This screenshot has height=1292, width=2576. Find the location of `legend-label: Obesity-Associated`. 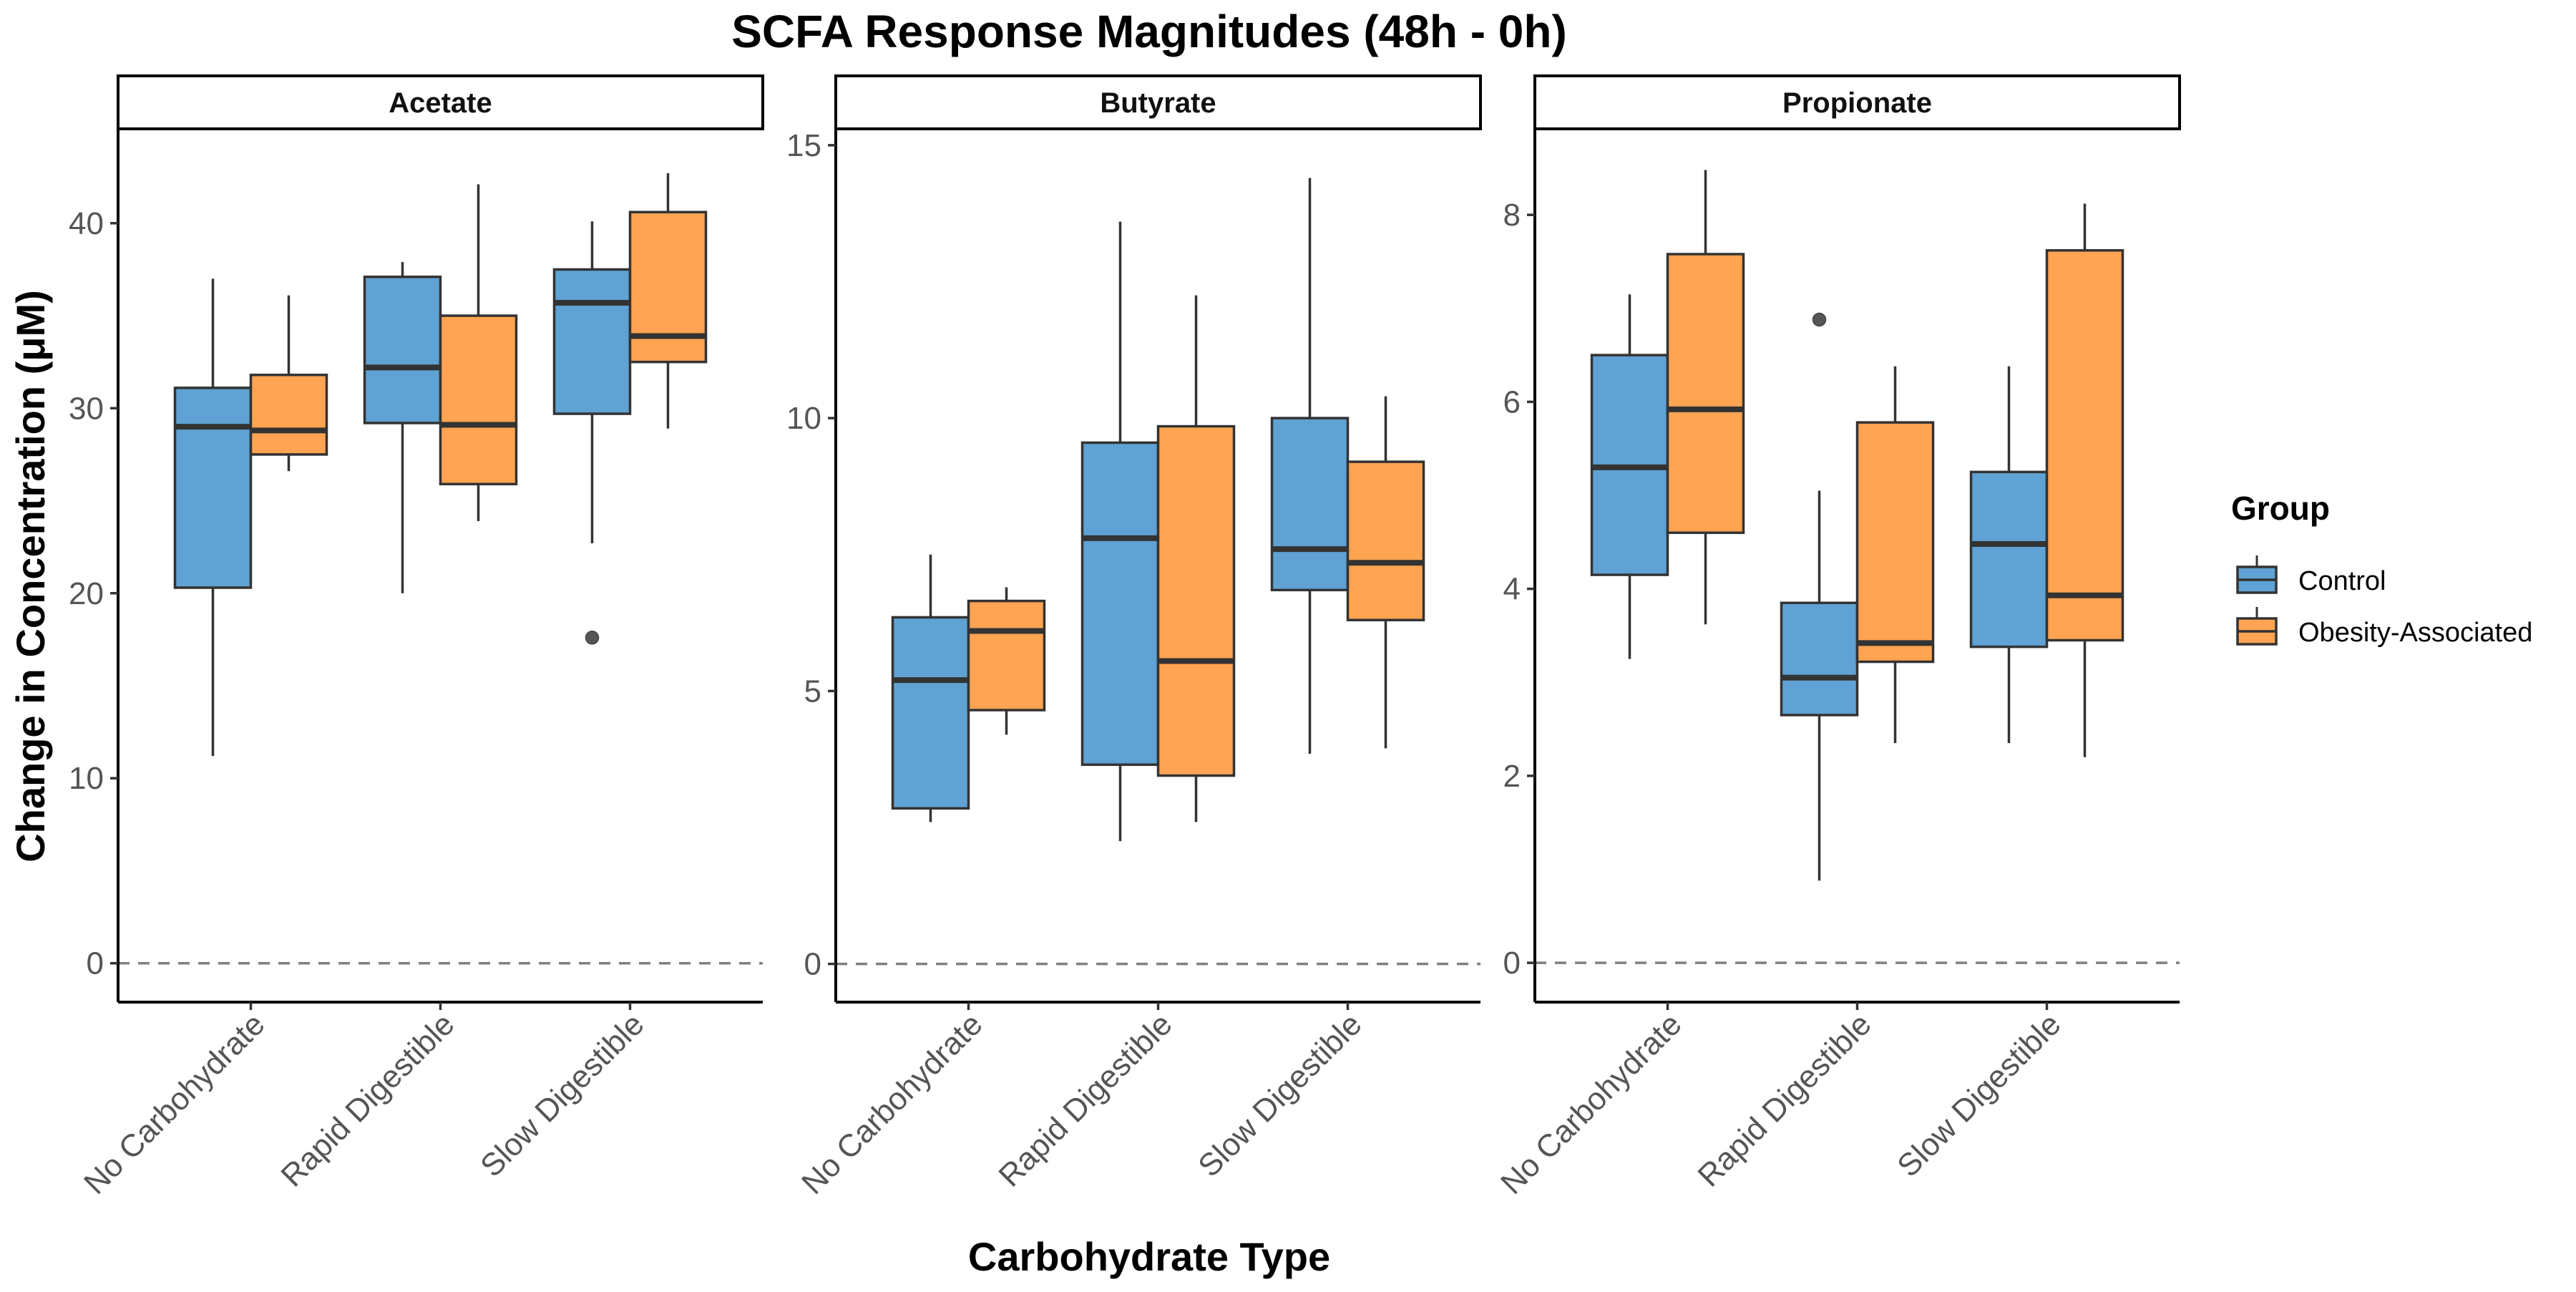

legend-label: Obesity-Associated is located at coordinates (2415, 633).